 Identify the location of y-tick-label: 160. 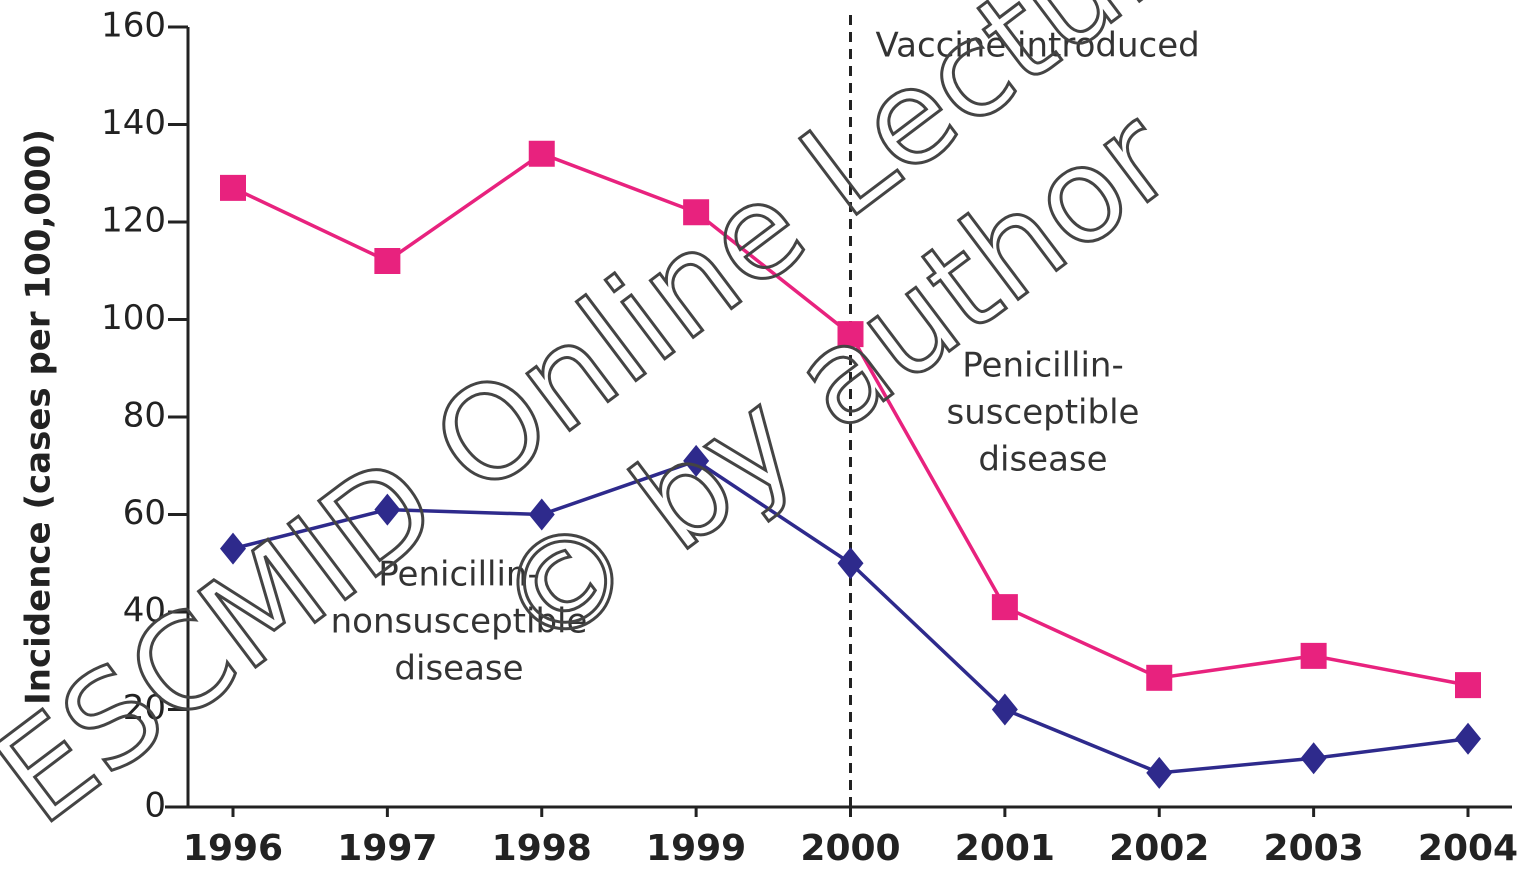
(133, 26).